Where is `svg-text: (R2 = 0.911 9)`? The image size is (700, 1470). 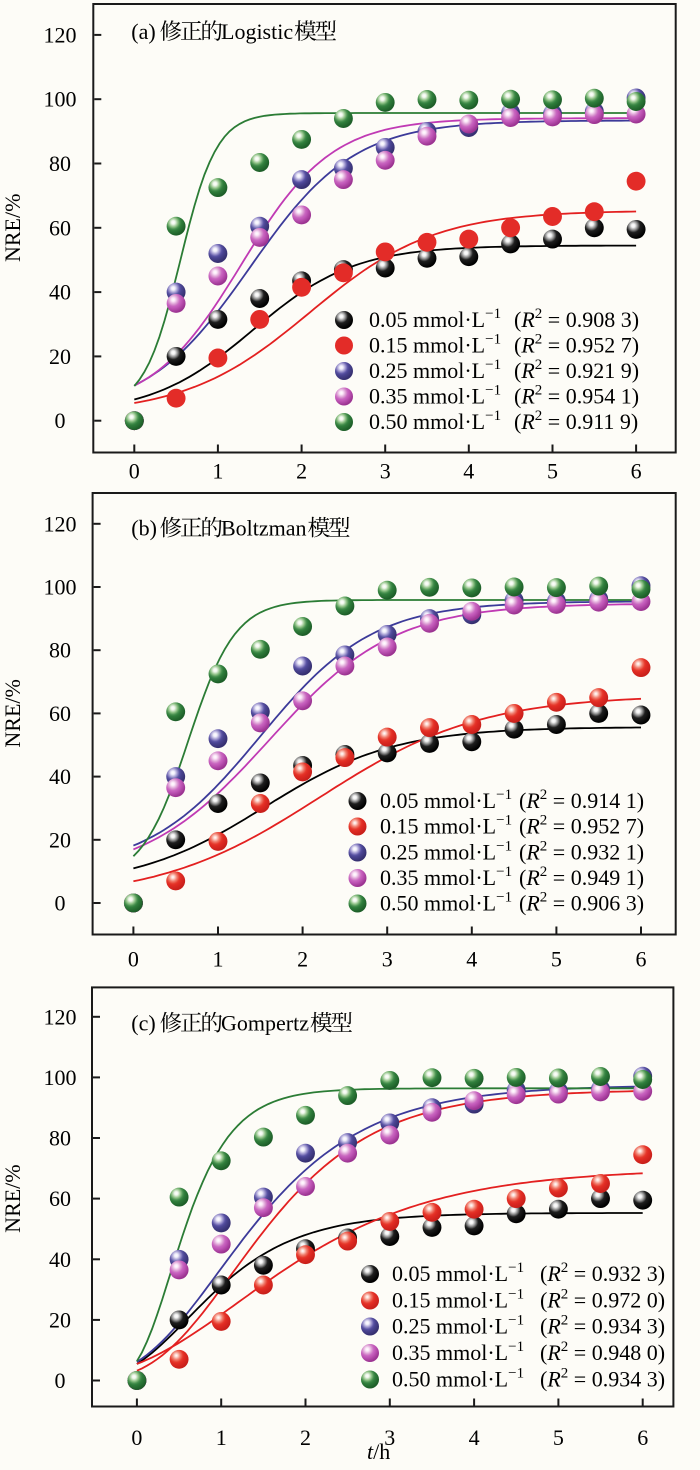
svg-text: (R2 = 0.911 9) is located at coordinates (576, 421).